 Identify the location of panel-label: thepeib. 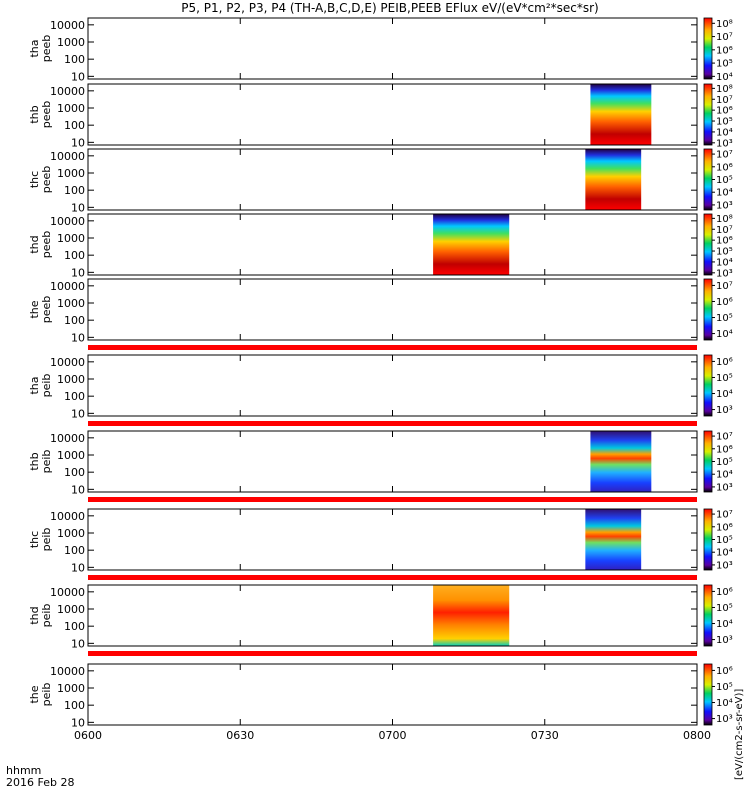
(40, 695).